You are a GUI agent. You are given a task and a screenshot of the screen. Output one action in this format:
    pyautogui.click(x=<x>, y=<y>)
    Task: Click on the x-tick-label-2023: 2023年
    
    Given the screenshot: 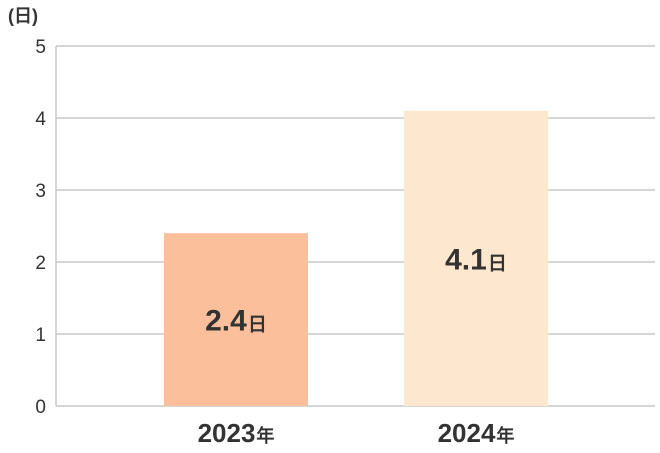 What is the action you would take?
    pyautogui.click(x=236, y=433)
    